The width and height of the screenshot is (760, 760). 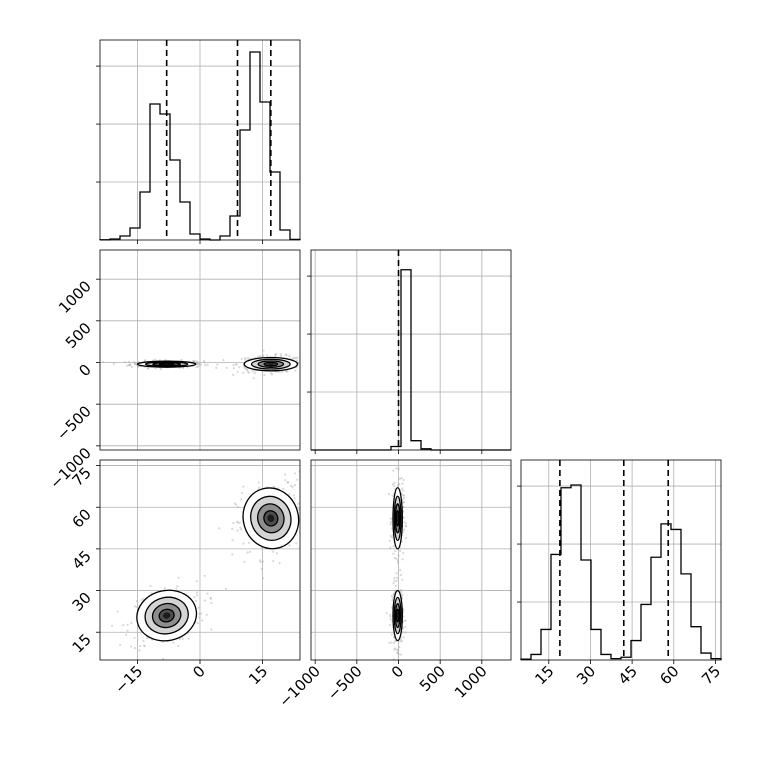 What do you see at coordinates (258, 675) in the screenshot?
I see `x-tick-label: 15` at bounding box center [258, 675].